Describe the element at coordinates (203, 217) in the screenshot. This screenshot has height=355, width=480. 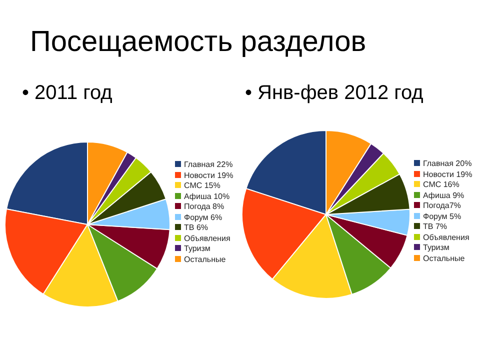
I see `legend-label: Форум 6%` at that location.